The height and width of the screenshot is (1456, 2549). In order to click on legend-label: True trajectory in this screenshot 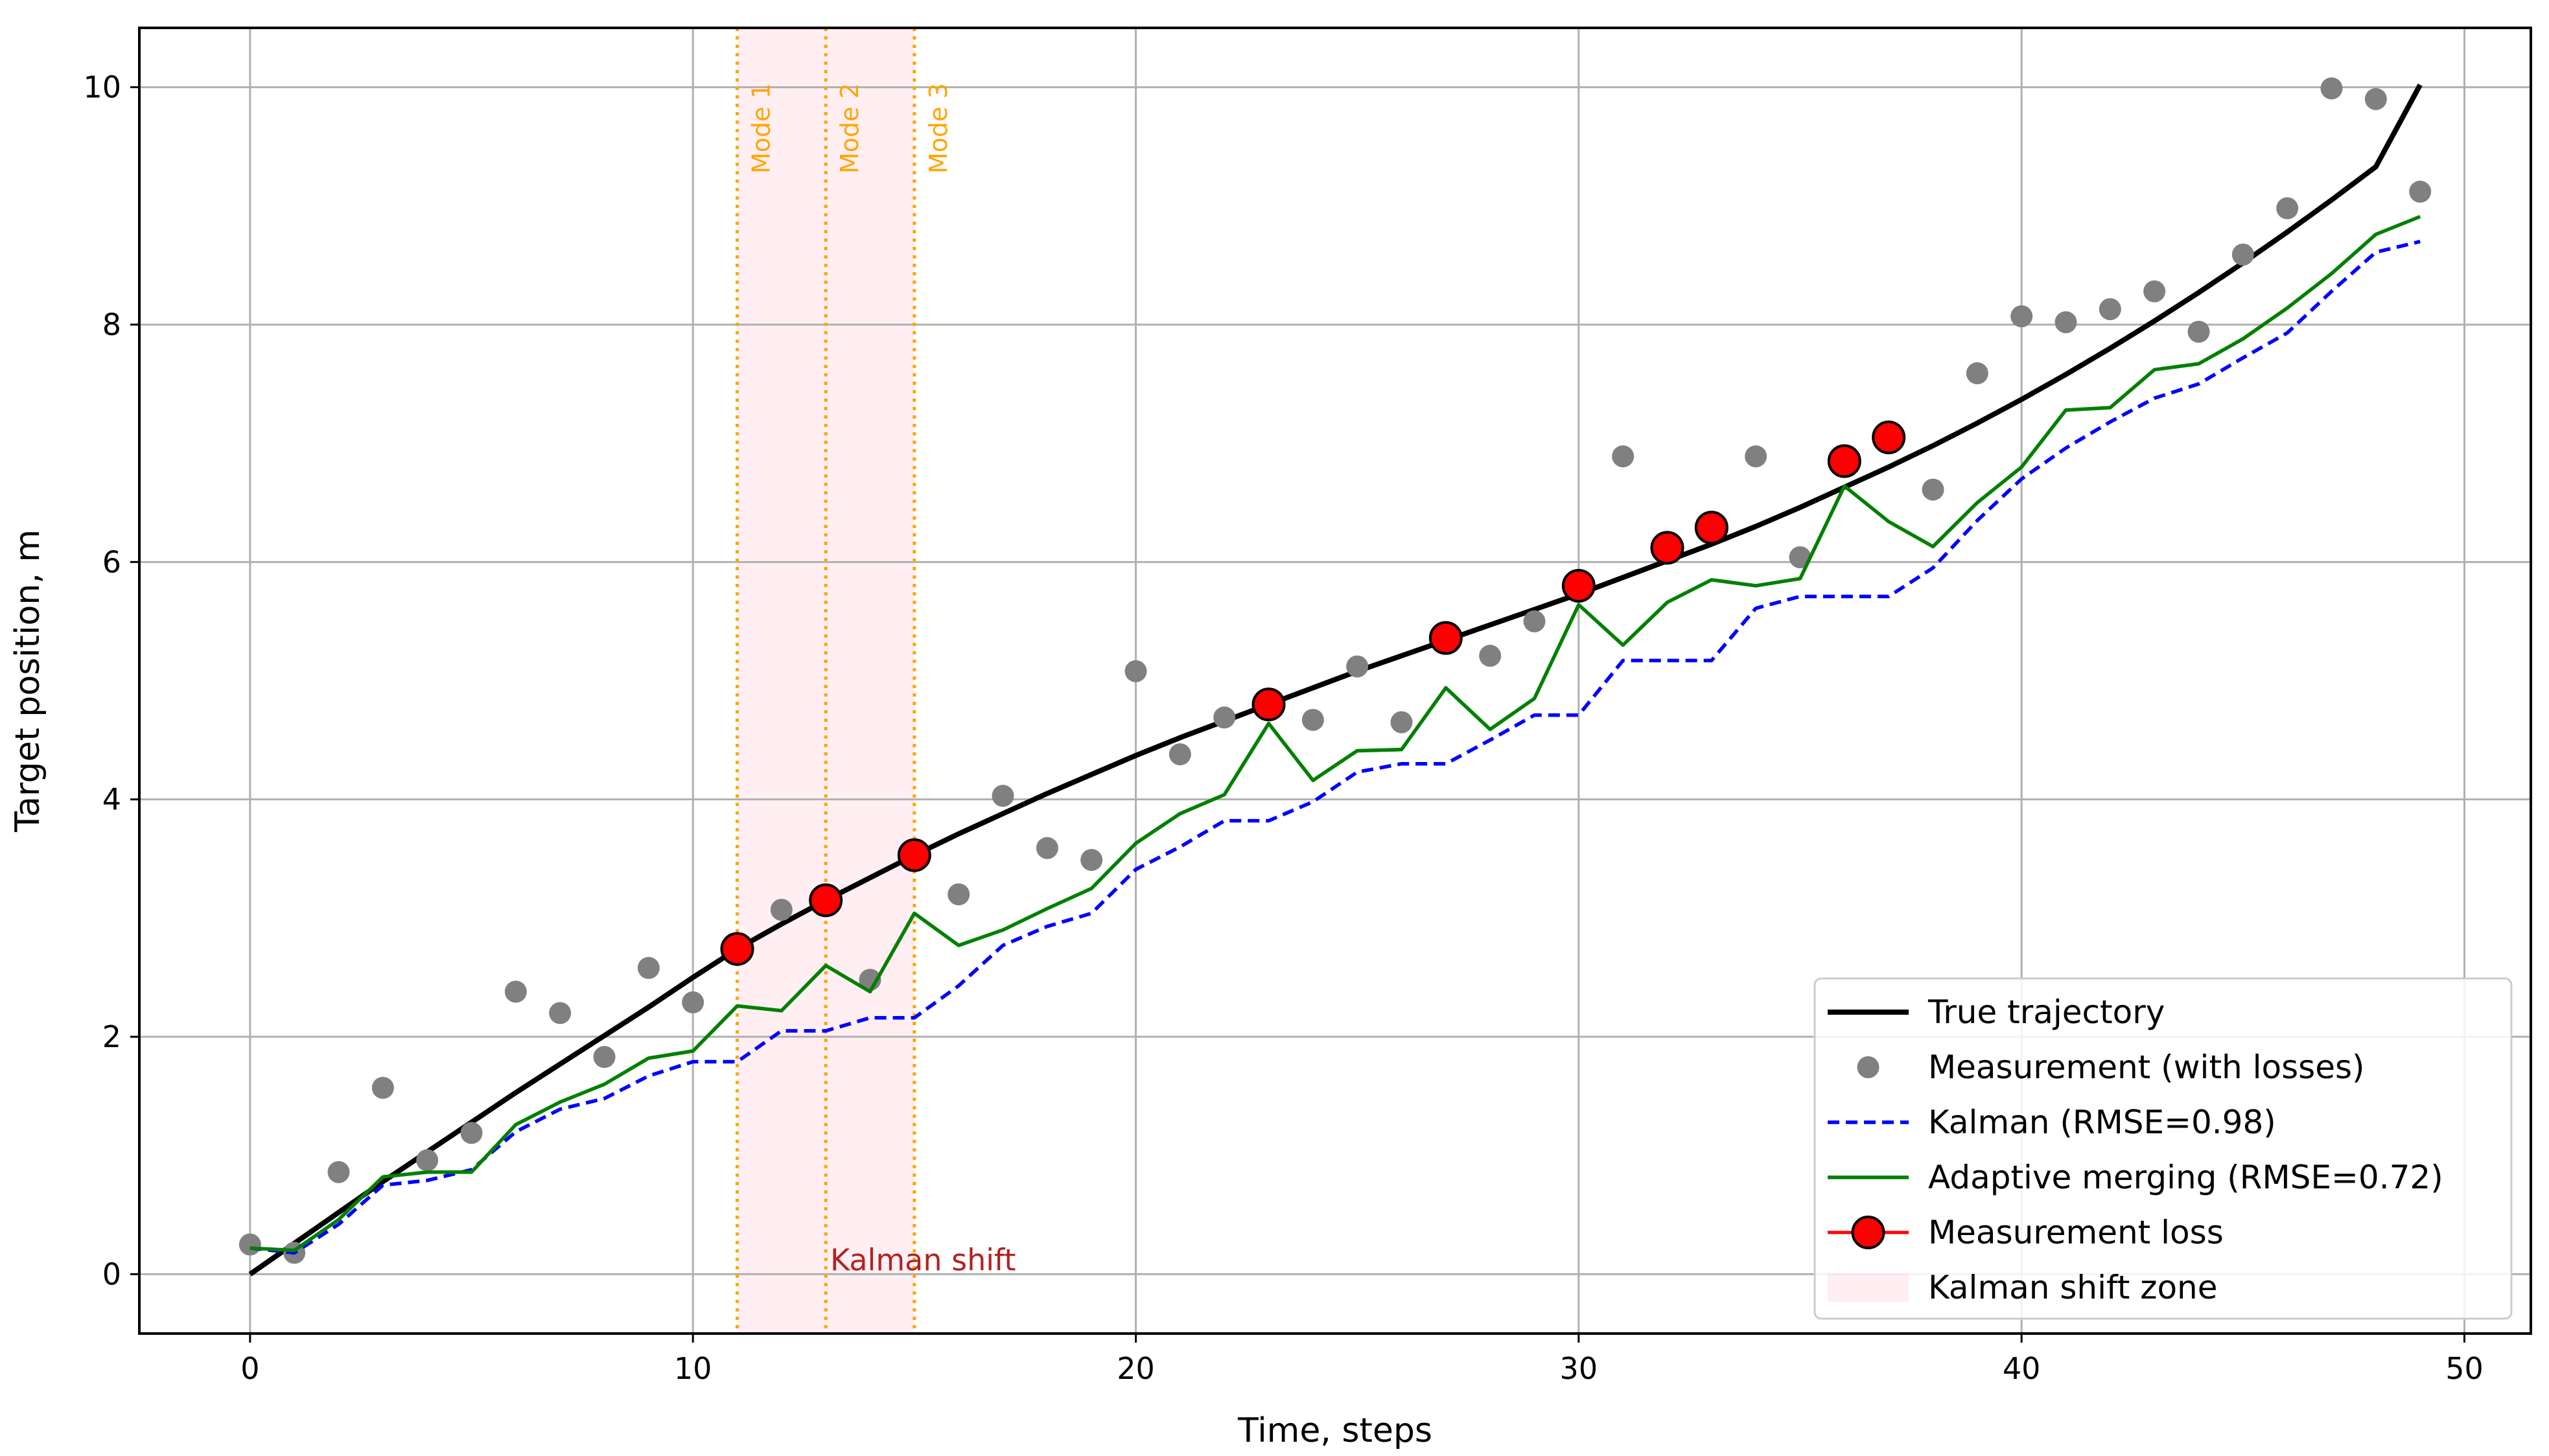, I will do `click(2046, 1012)`.